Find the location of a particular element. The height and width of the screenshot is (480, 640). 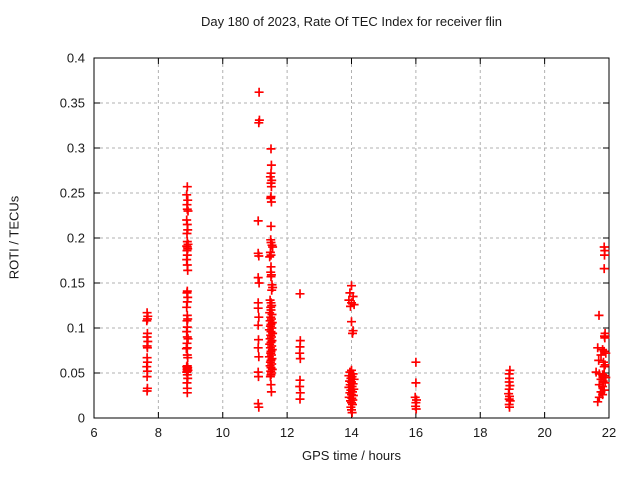

x-tick-label: 12 is located at coordinates (287, 432).